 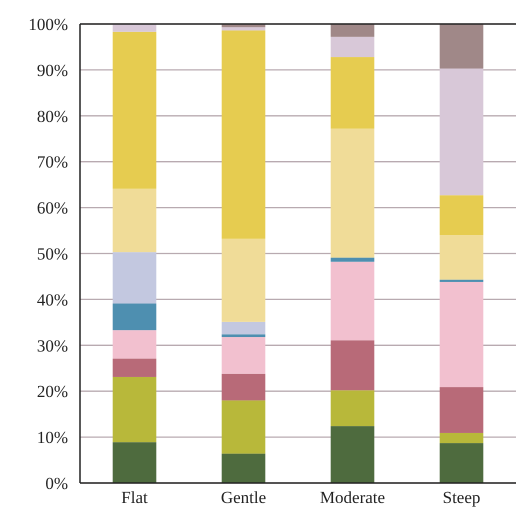 I want to click on x-tick-label: Flat, so click(x=134, y=497).